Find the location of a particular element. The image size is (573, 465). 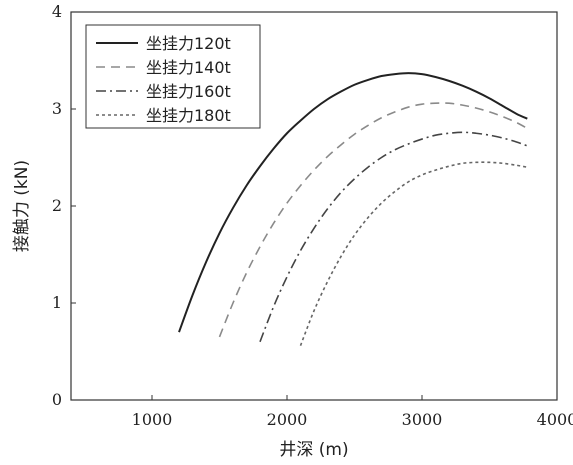

y-tick-label: 0 is located at coordinates (57, 399).